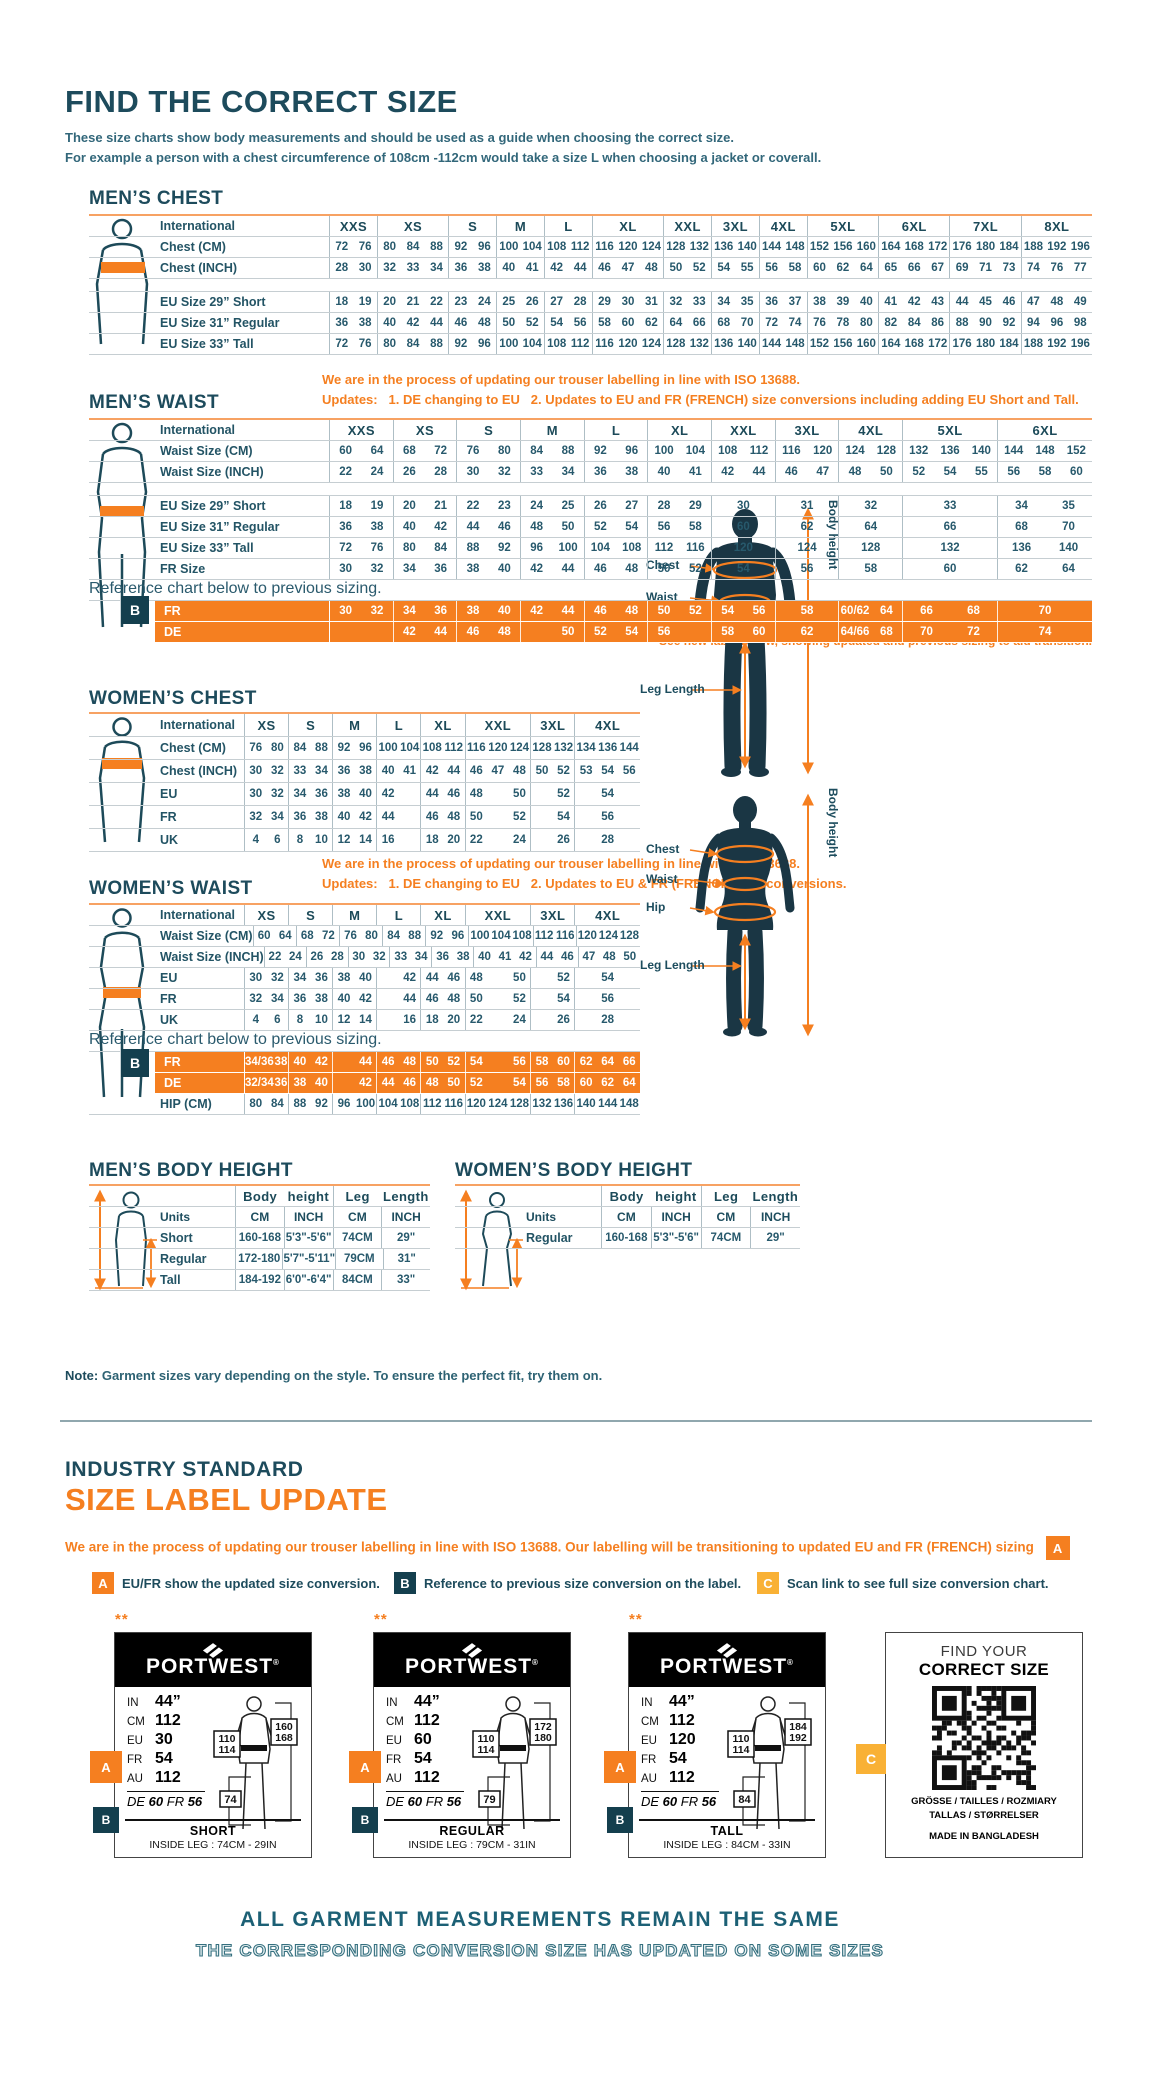 Image resolution: width=1157 pixels, height=2076 pixels. I want to click on size-value: 42, so click(365, 1083).